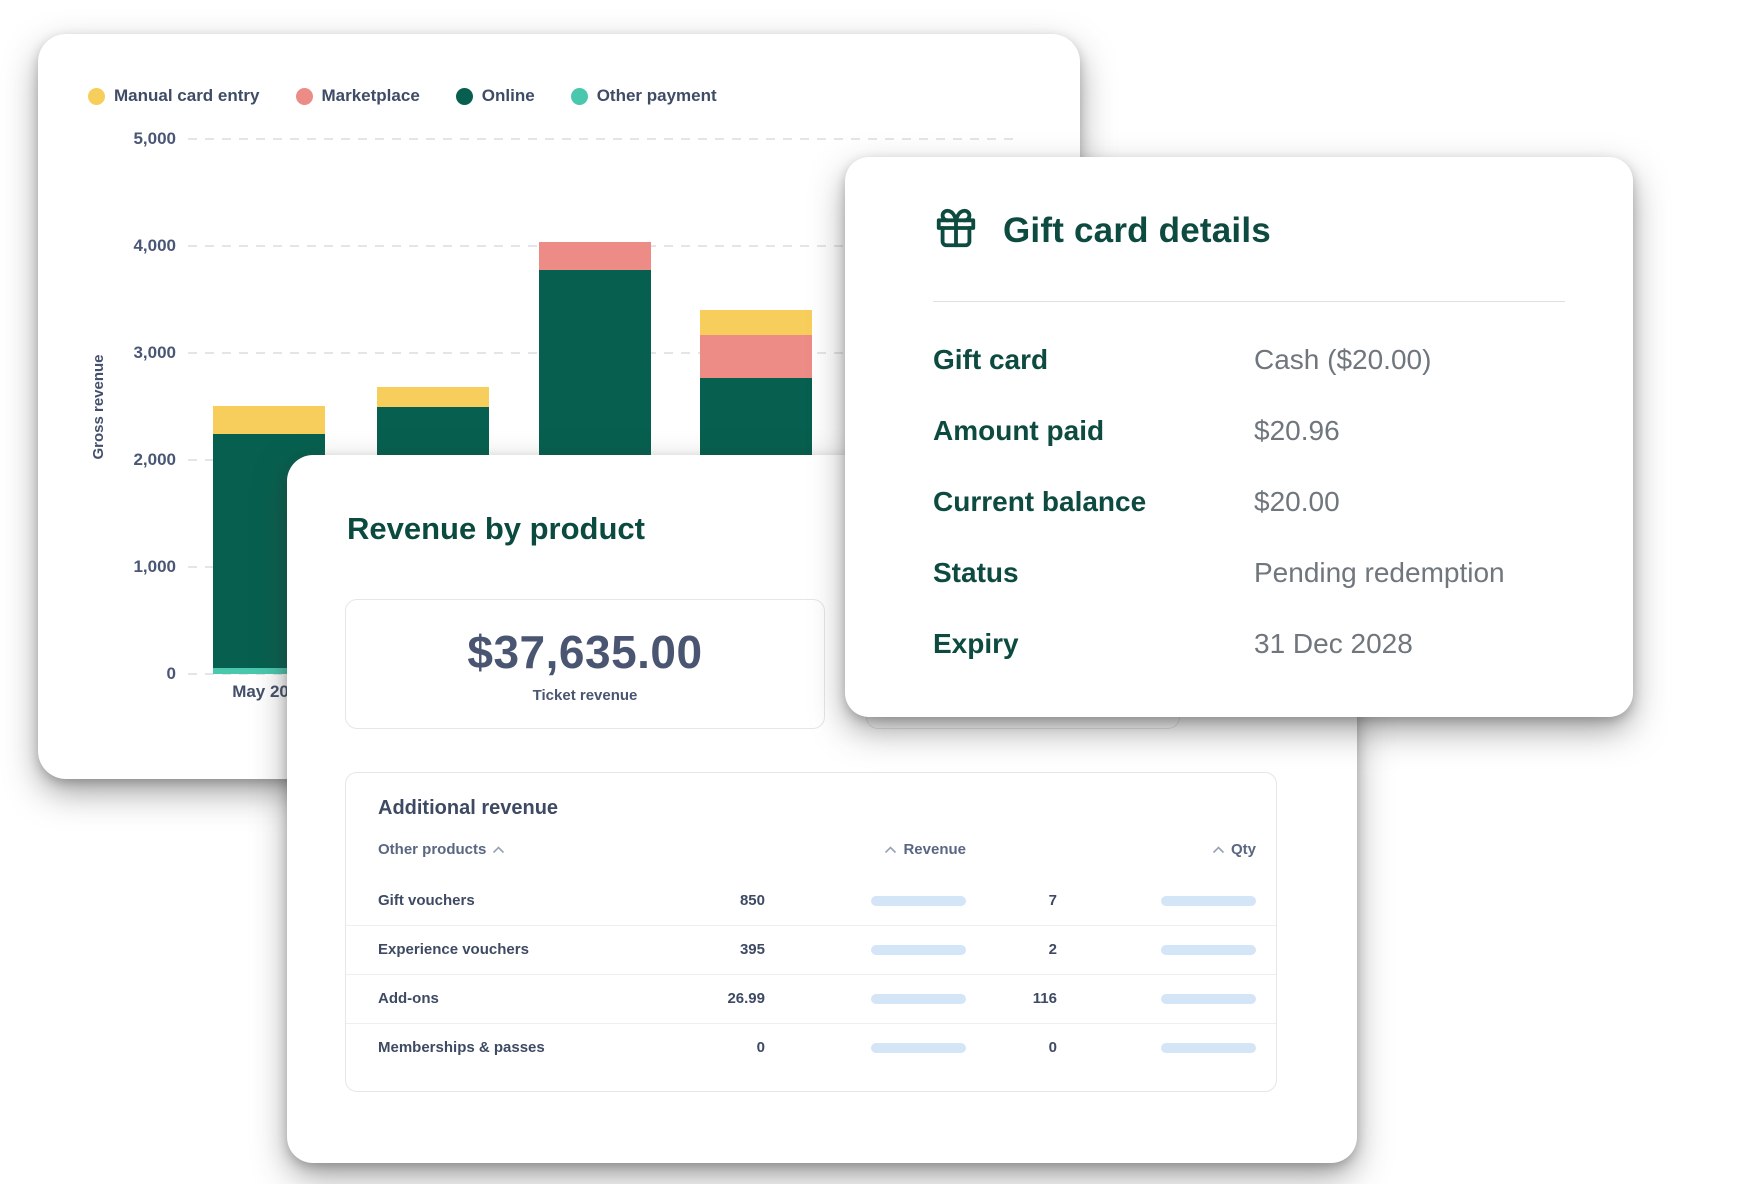  What do you see at coordinates (408, 998) in the screenshot?
I see `product-name: Add-ons` at bounding box center [408, 998].